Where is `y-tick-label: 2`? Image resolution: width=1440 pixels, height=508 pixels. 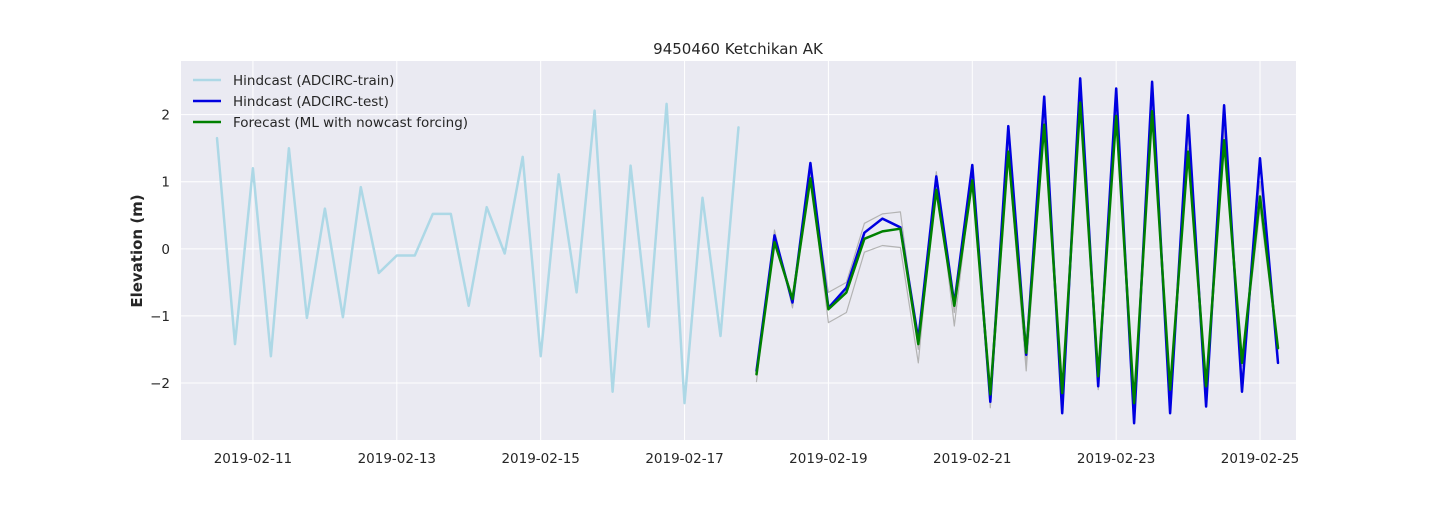
y-tick-label: 2 is located at coordinates (165, 116).